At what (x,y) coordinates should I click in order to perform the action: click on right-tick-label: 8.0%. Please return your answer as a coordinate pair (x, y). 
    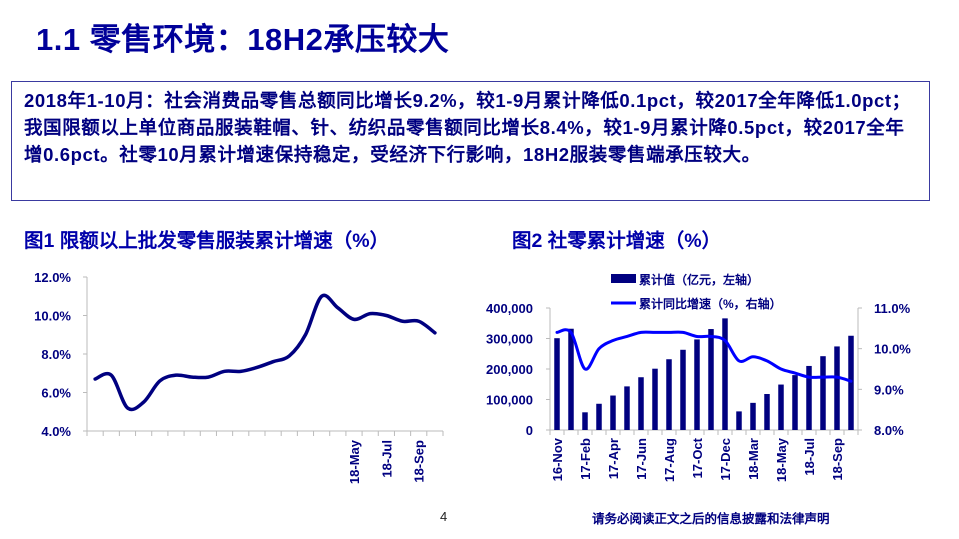
    Looking at the image, I should click on (889, 430).